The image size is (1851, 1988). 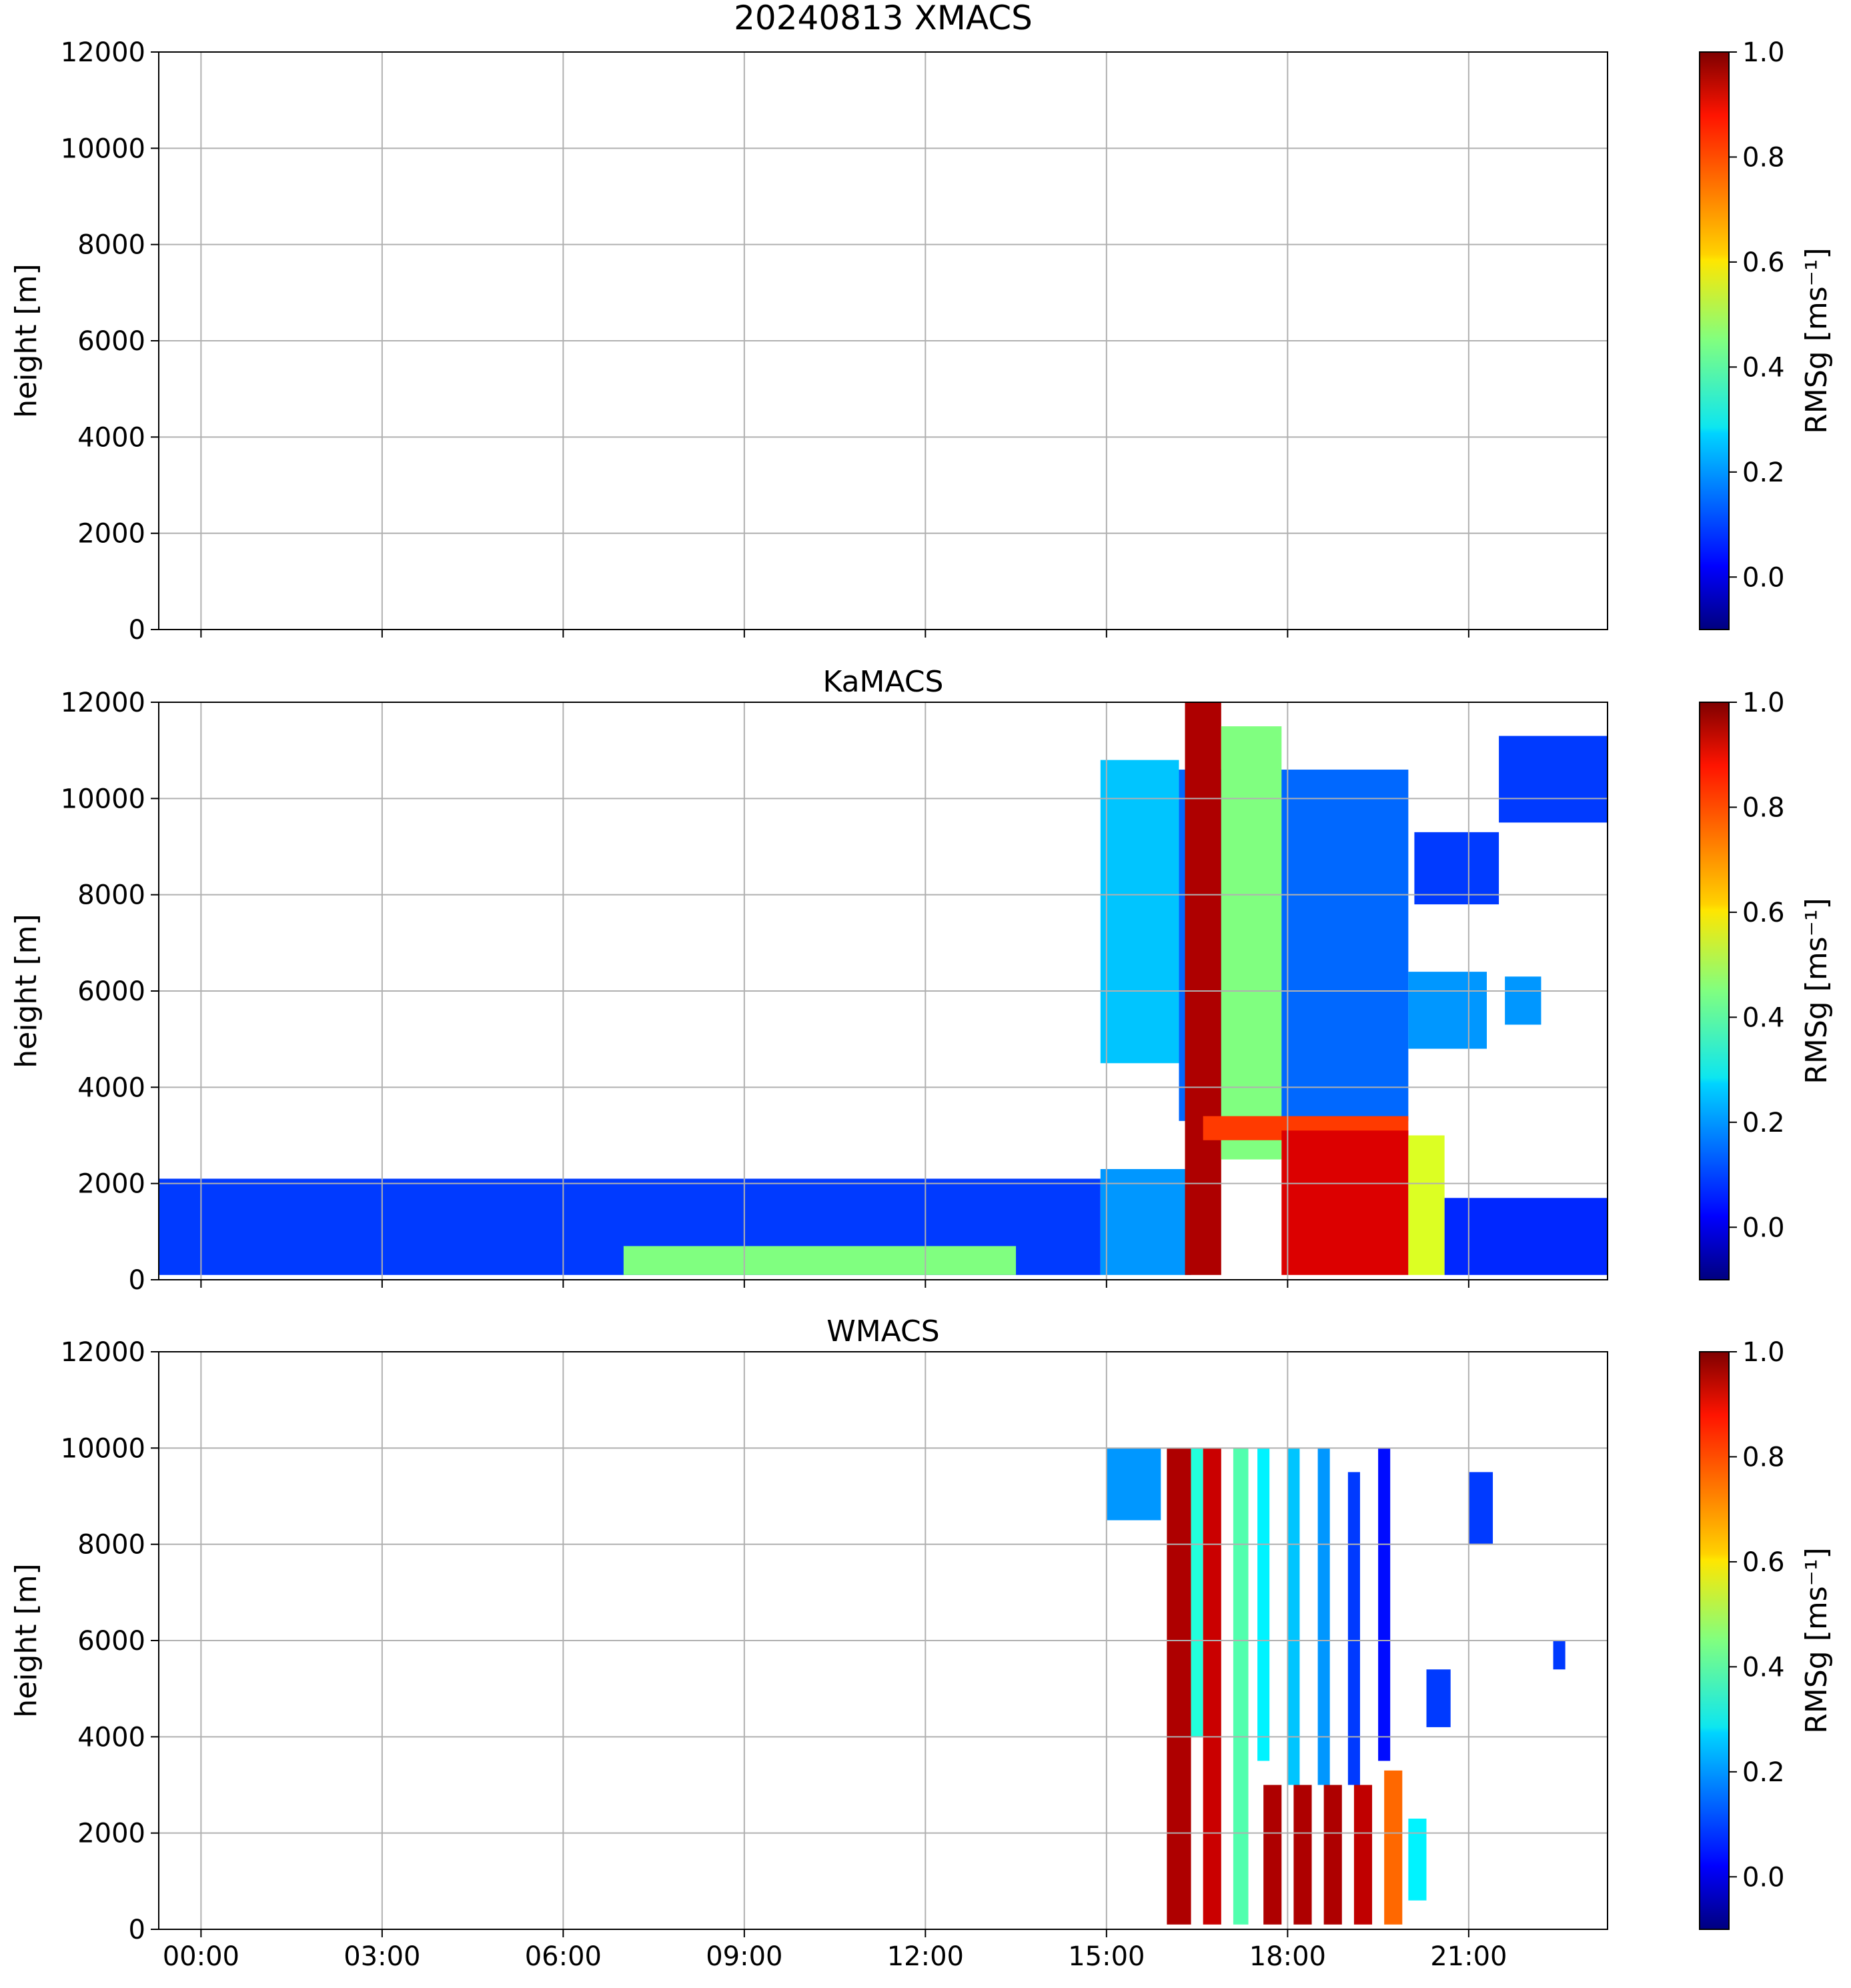 I want to click on x-tick-label: 03:00, so click(x=382, y=1956).